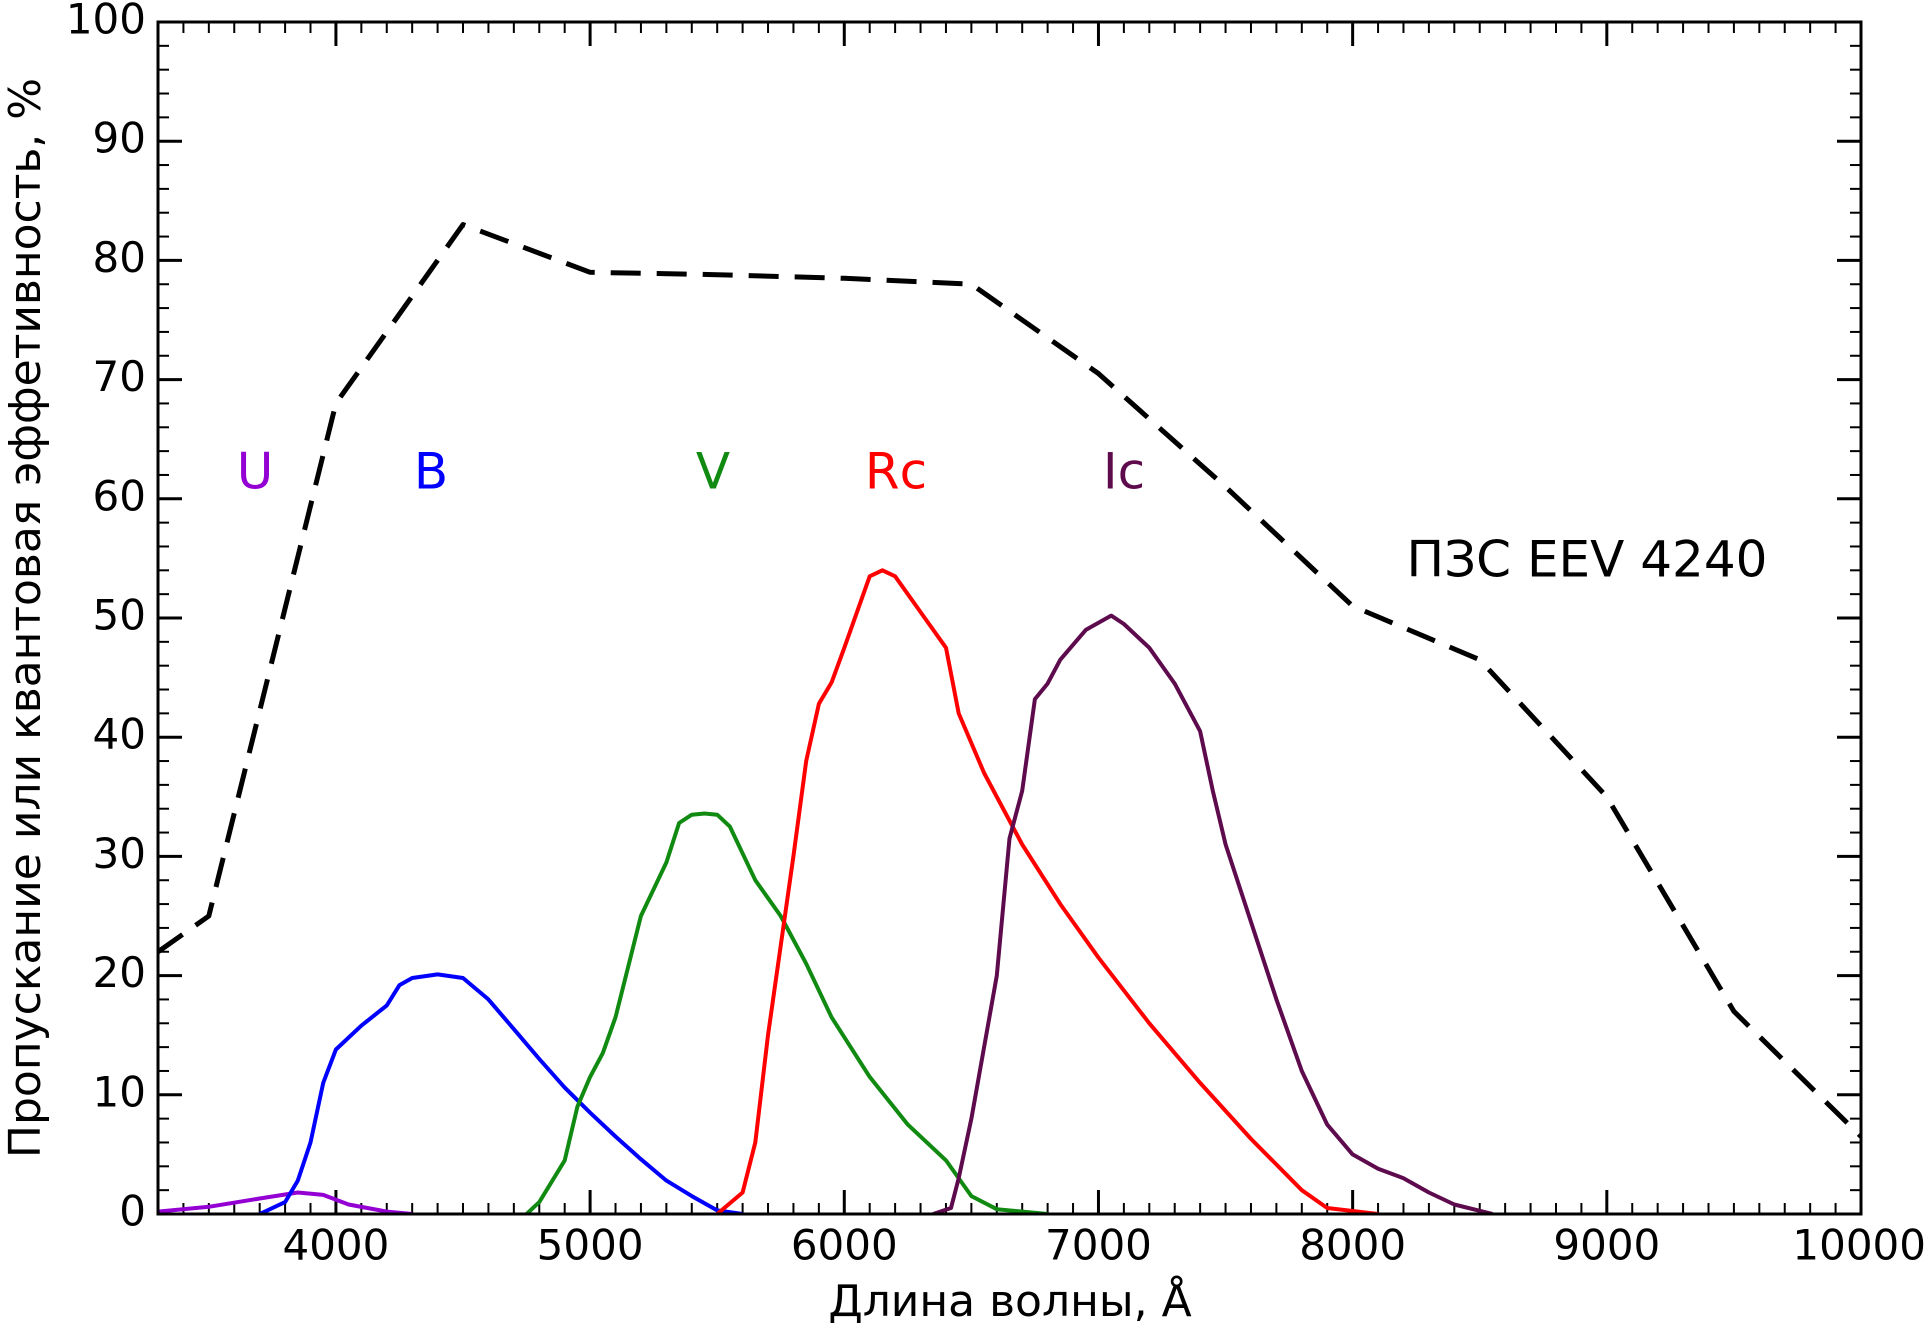 Image resolution: width=1928 pixels, height=1331 pixels. I want to click on y-tick-label: 20, so click(119, 972).